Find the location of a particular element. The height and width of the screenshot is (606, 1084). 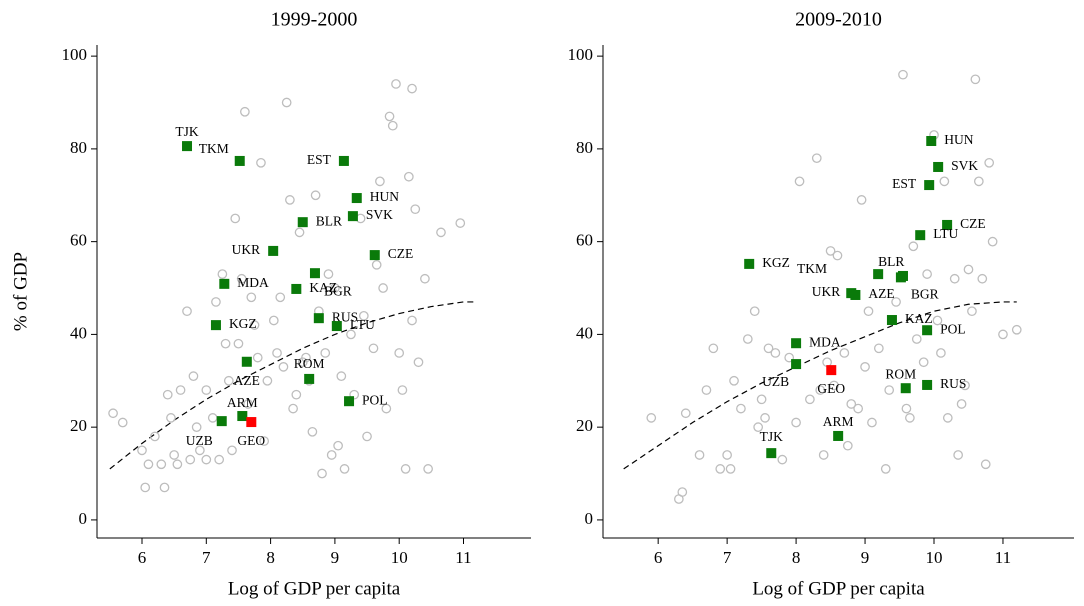

point-label: MDA is located at coordinates (253, 282).